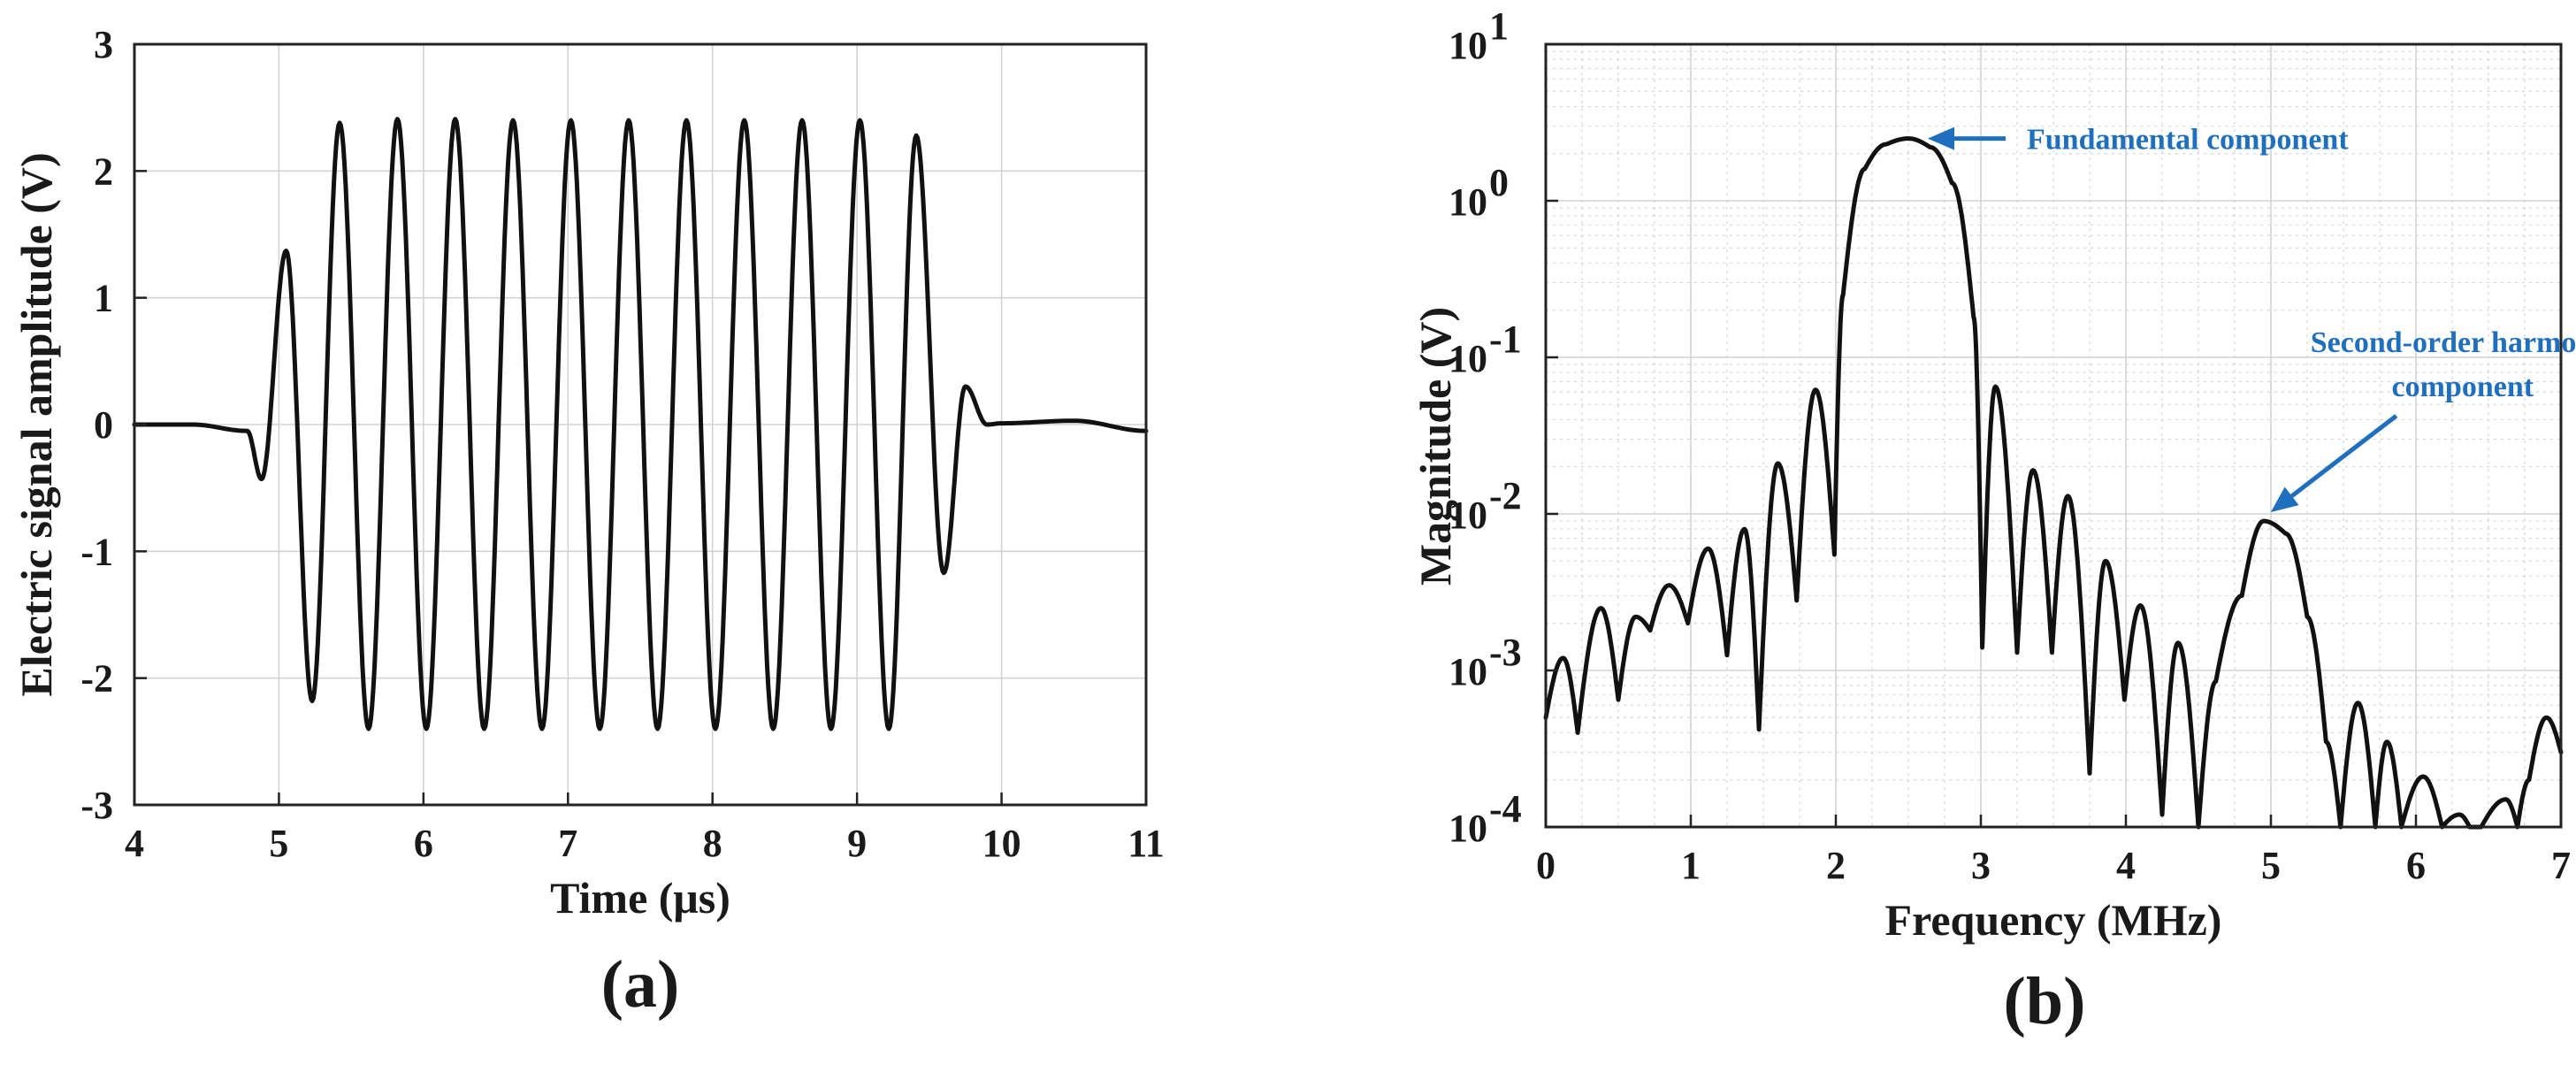 This screenshot has height=1072, width=2576. What do you see at coordinates (2416, 866) in the screenshot?
I see `panel-b-x-tick-label: 6` at bounding box center [2416, 866].